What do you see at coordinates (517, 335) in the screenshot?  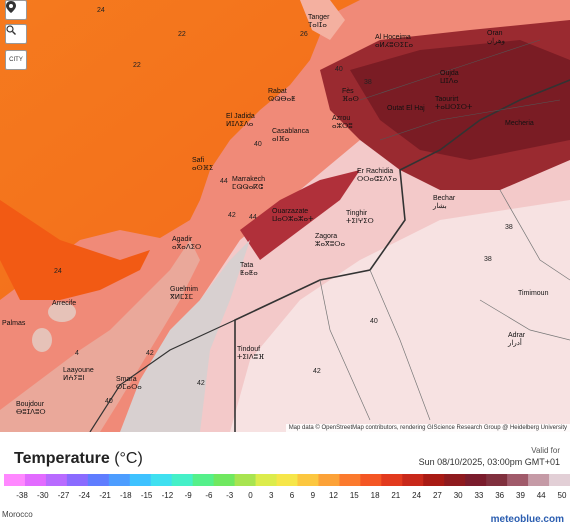 I see `city-name: Adrar` at bounding box center [517, 335].